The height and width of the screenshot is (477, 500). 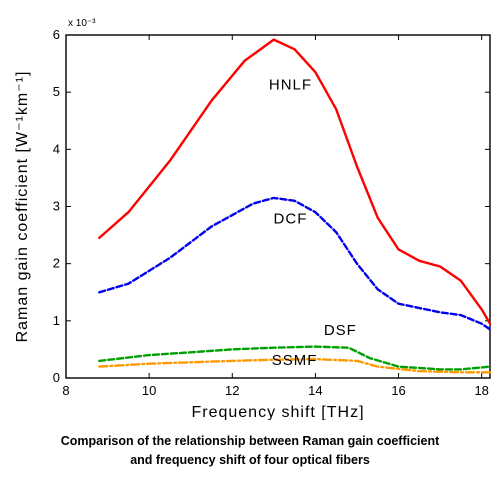 I want to click on x-tick-label: 14, so click(x=315, y=390).